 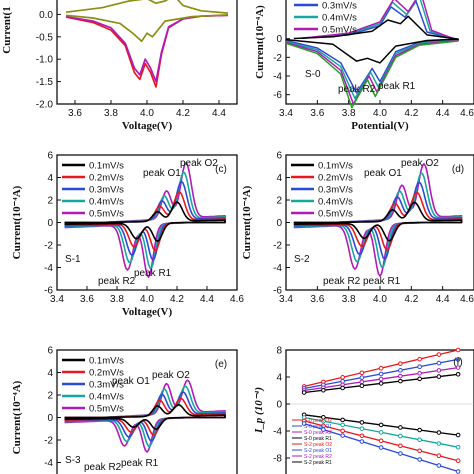 What do you see at coordinates (318, 463) in the screenshot?
I see `legend-label: S-2 peak R1` at bounding box center [318, 463].